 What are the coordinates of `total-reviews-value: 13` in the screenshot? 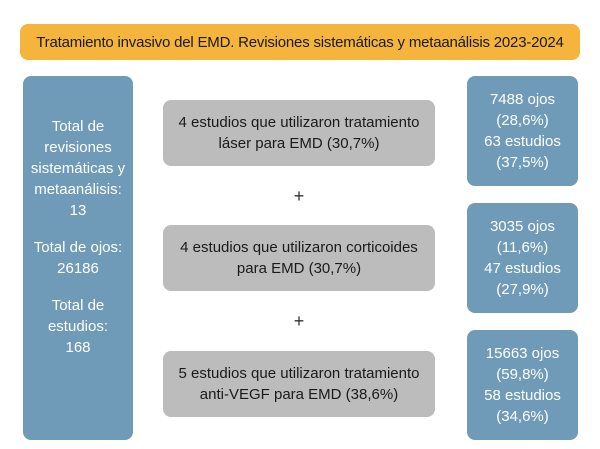 It's located at (78, 210).